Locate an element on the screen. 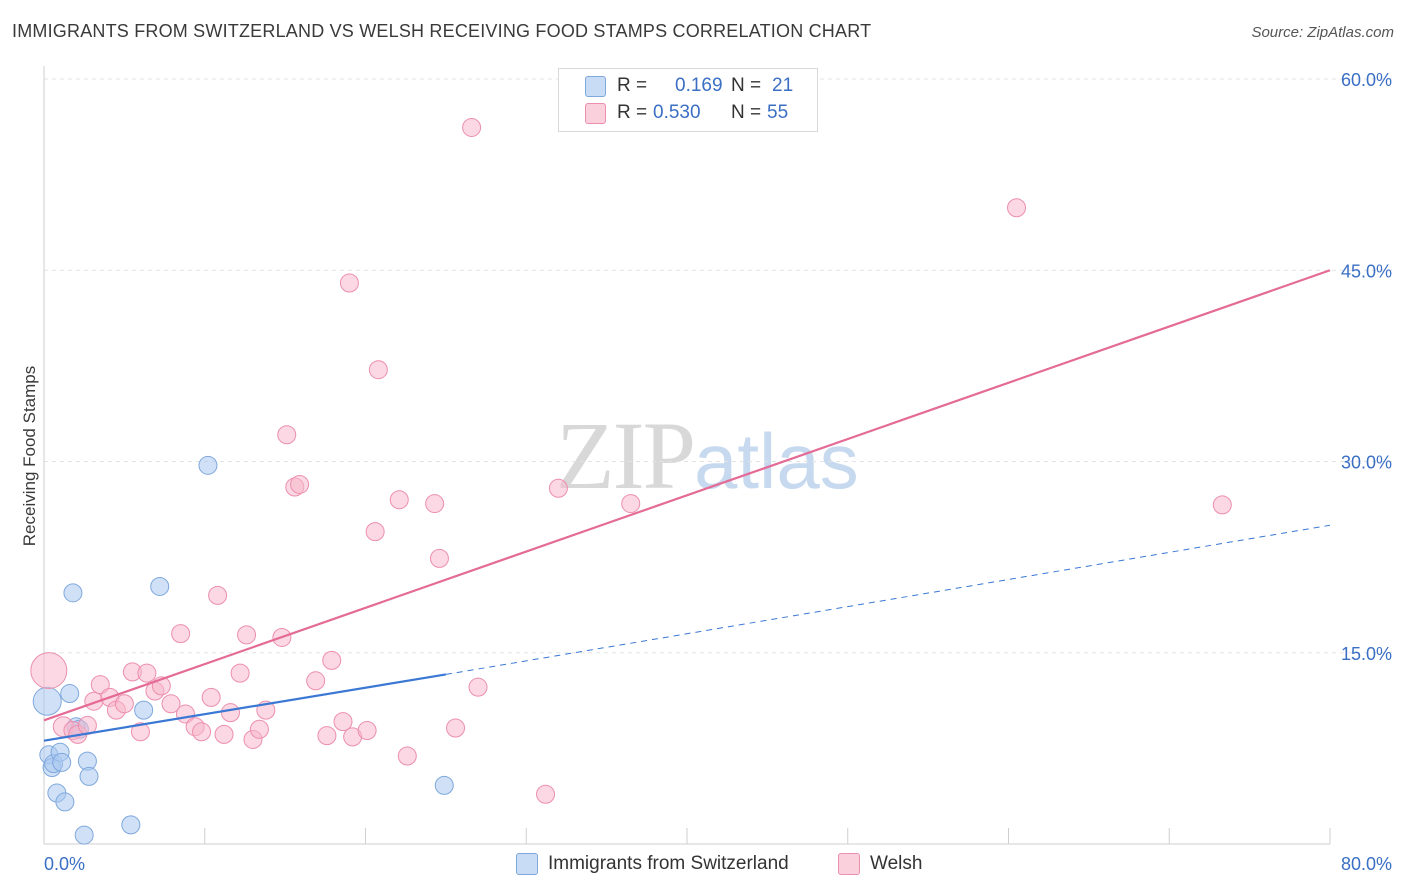 This screenshot has height=892, width=1406. y-tick-label: 30.0% is located at coordinates (1366, 463).